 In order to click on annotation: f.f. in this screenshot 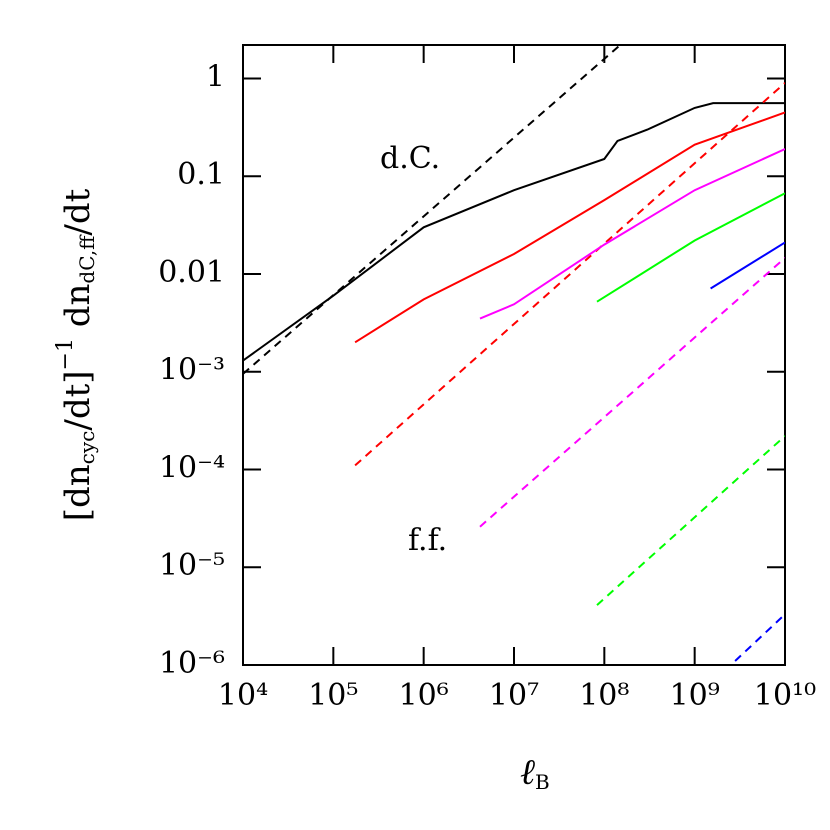, I will do `click(427, 540)`.